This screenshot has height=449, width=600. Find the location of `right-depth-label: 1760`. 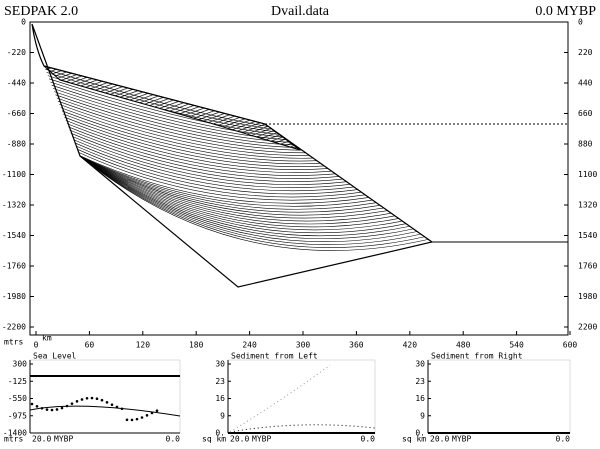

right-depth-label: 1760 is located at coordinates (587, 266).